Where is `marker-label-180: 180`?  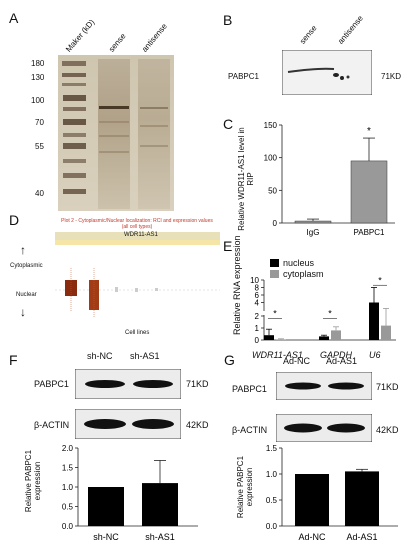
marker-label-180: 180 is located at coordinates (38, 63).